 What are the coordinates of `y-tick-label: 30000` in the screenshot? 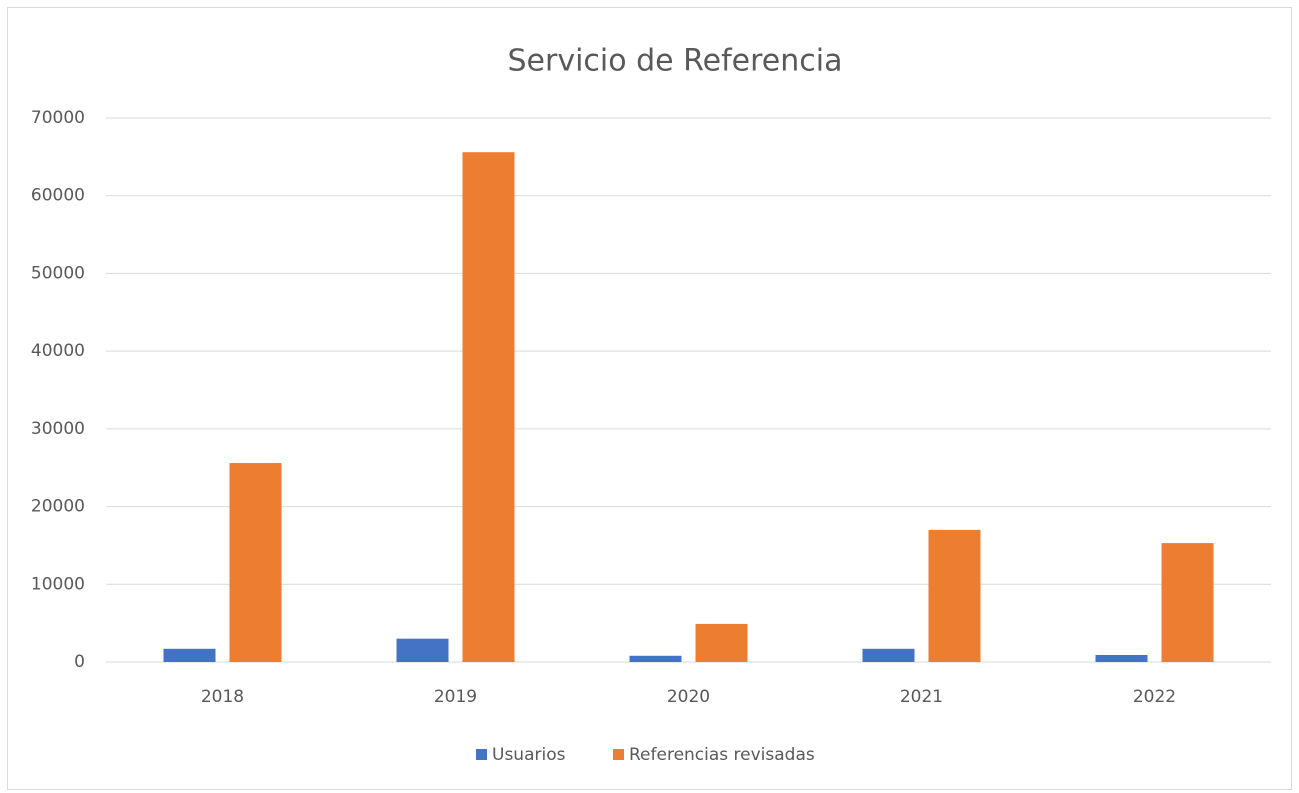 It's located at (58, 429).